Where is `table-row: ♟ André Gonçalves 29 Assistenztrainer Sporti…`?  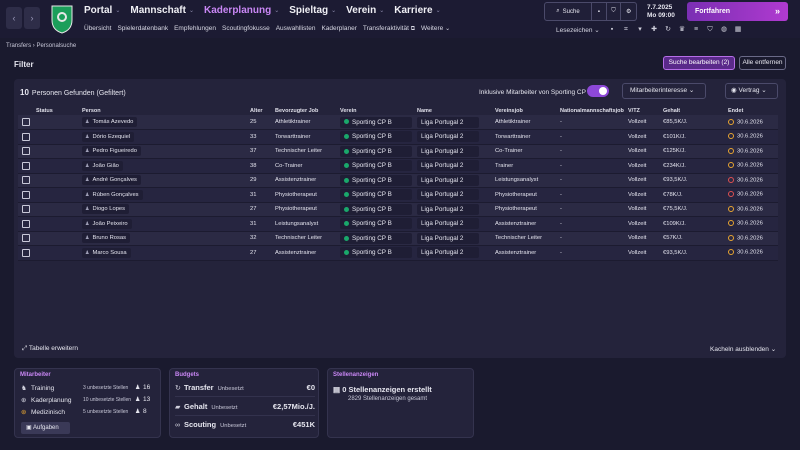 table-row: ♟ André Gonçalves 29 Assistenztrainer Sporti… is located at coordinates (398, 180).